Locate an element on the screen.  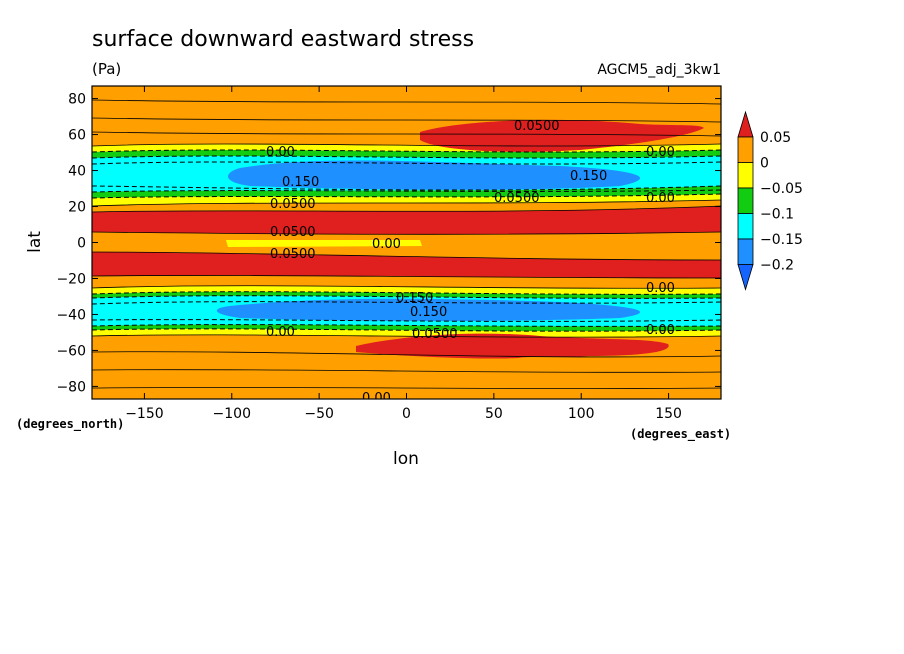
chart-units: (Pa) is located at coordinates (106, 69).